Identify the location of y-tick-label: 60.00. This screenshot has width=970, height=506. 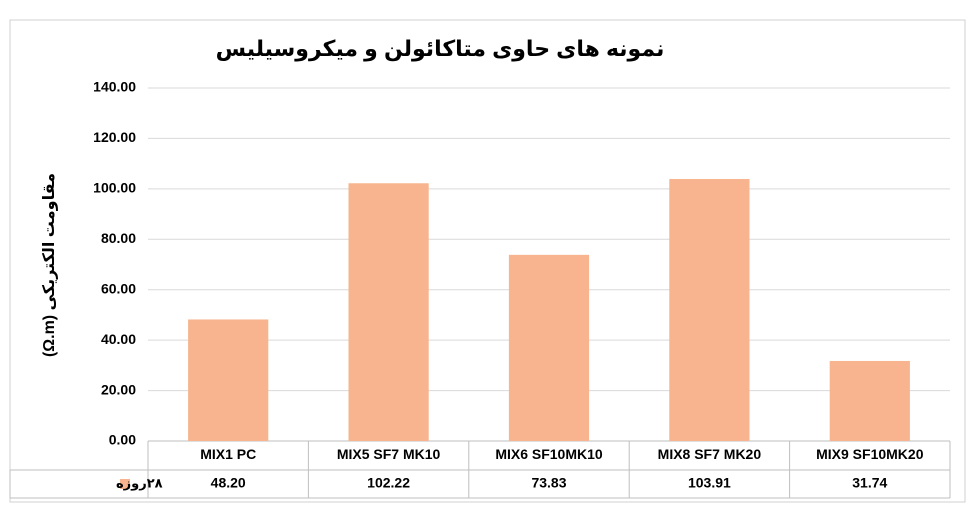
(118, 288).